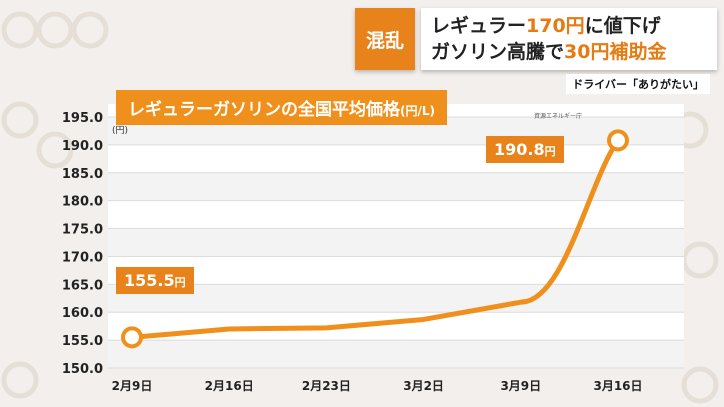 This screenshot has height=407, width=724. Describe the element at coordinates (264, 110) in the screenshot. I see `chart-title-main: レギュラーガソリンの全国平均価格` at that location.